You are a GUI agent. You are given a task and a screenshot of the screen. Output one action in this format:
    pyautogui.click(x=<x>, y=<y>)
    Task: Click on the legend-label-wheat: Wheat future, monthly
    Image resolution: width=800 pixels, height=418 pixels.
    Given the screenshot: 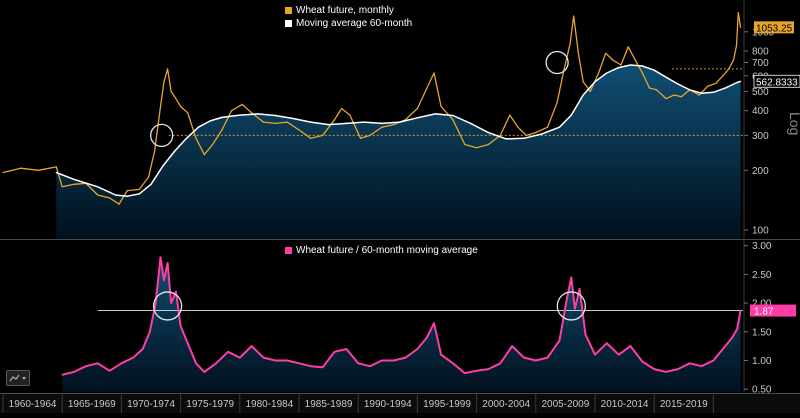 What is the action you would take?
    pyautogui.click(x=345, y=10)
    